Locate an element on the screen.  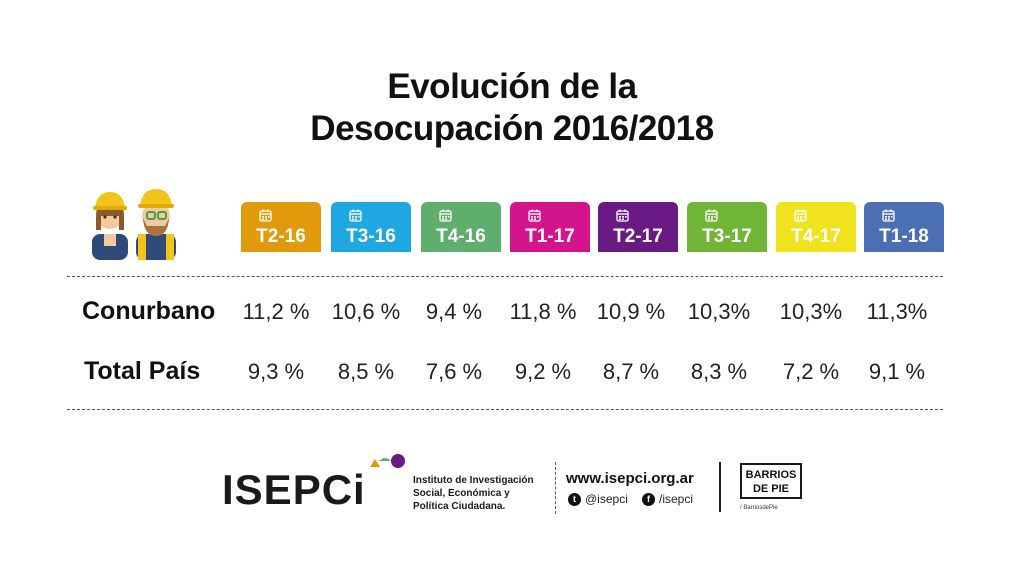
period-header-t4-16: T4-16 is located at coordinates (461, 227).